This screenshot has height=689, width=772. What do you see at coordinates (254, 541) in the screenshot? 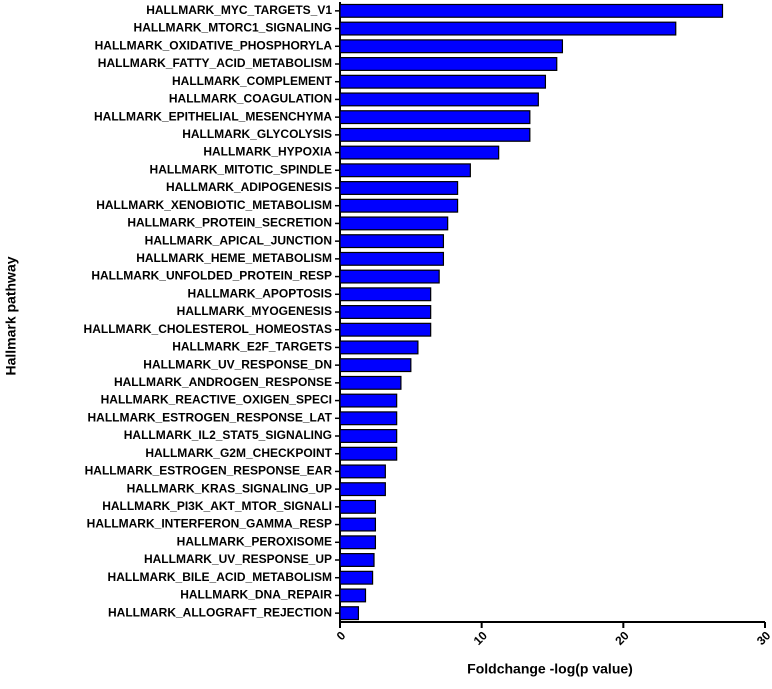
I see `y-tick-label: HALLMARK_PEROXISOME` at bounding box center [254, 541].